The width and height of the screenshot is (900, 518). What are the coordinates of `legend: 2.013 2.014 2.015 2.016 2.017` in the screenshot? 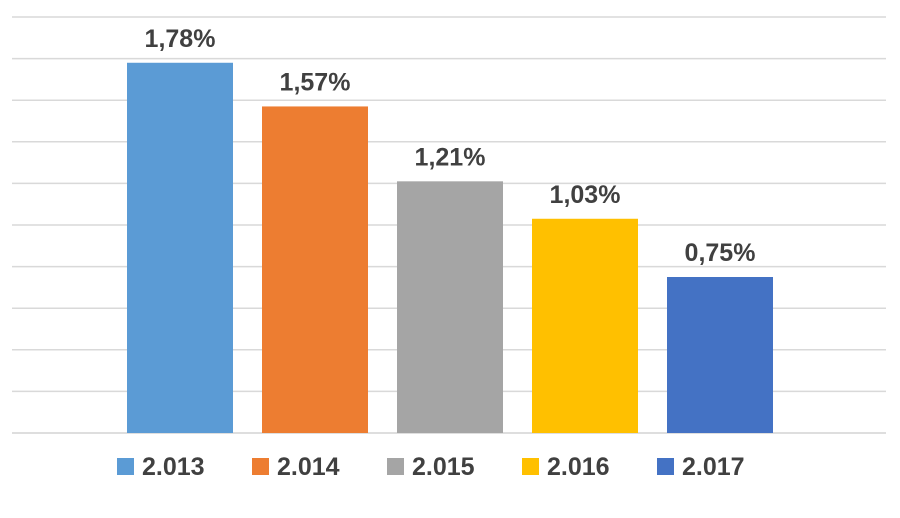 It's located at (431, 467).